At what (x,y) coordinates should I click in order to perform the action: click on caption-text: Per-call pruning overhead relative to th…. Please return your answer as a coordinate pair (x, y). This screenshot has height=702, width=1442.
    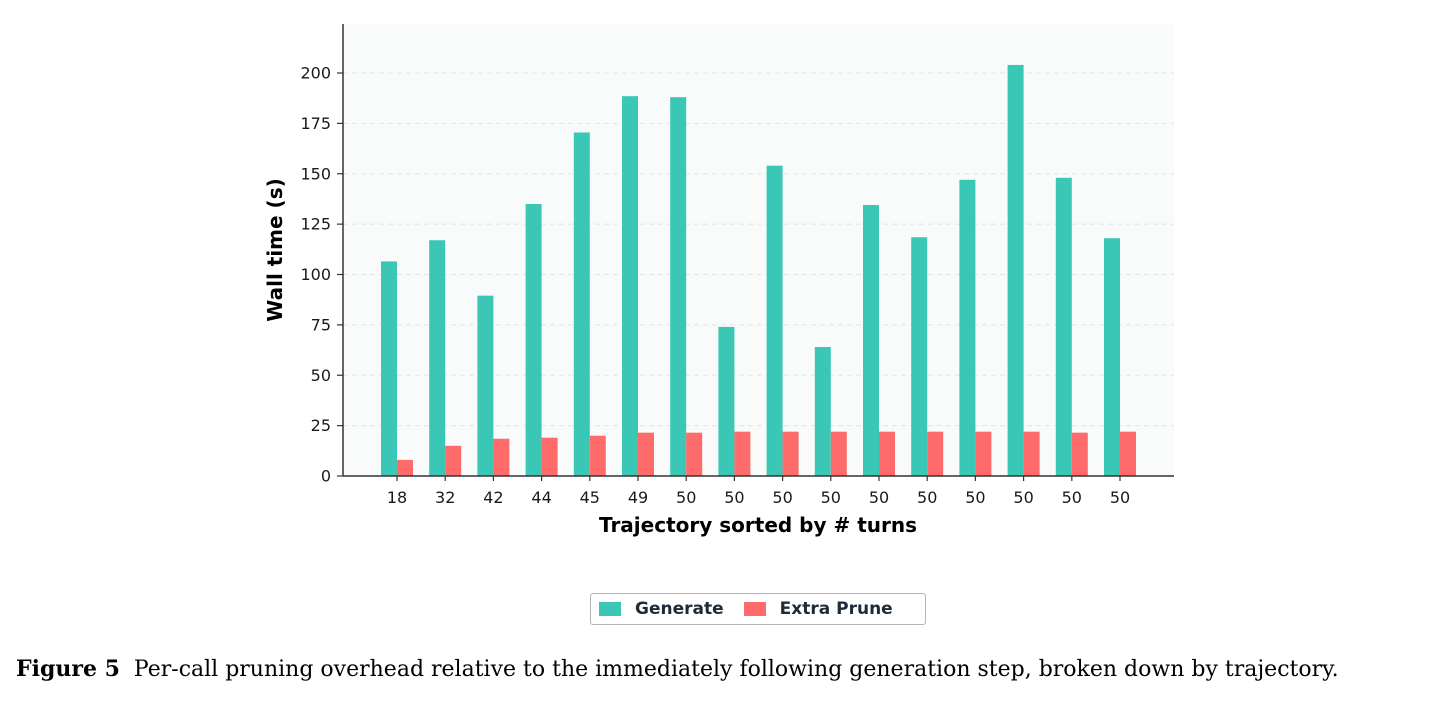
    Looking at the image, I should click on (736, 669).